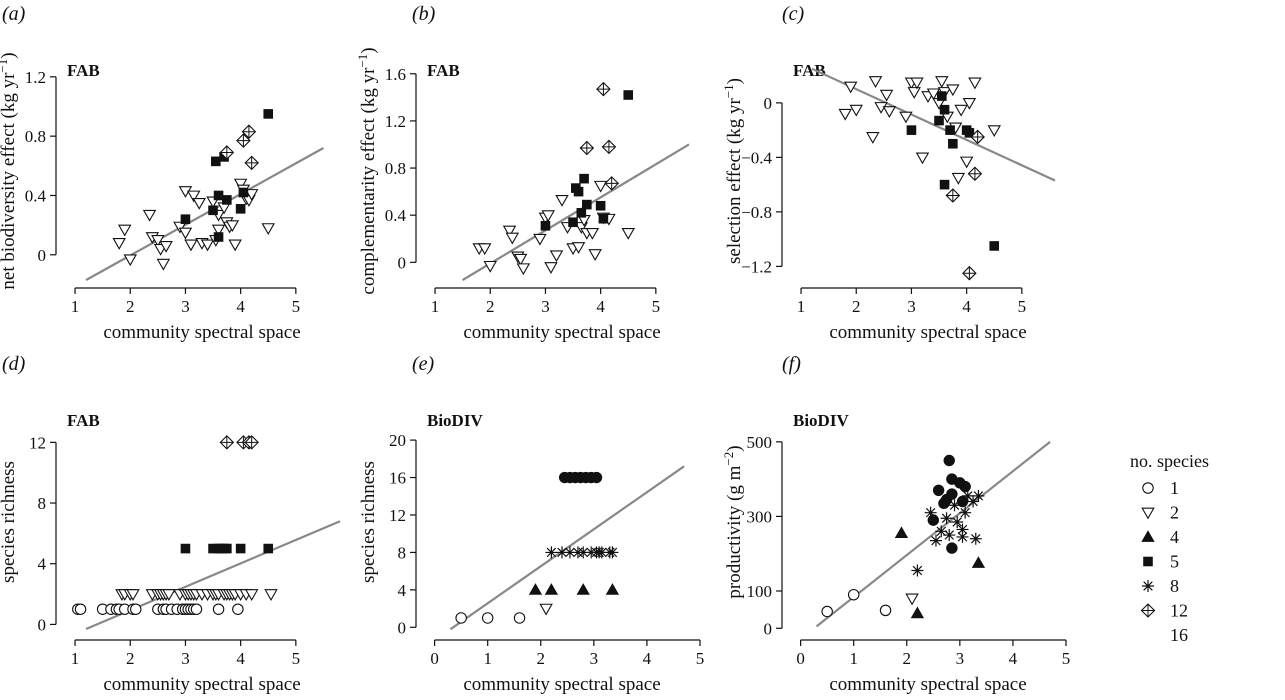  Describe the element at coordinates (1174, 562) in the screenshot. I see `legend-label: 5` at that location.